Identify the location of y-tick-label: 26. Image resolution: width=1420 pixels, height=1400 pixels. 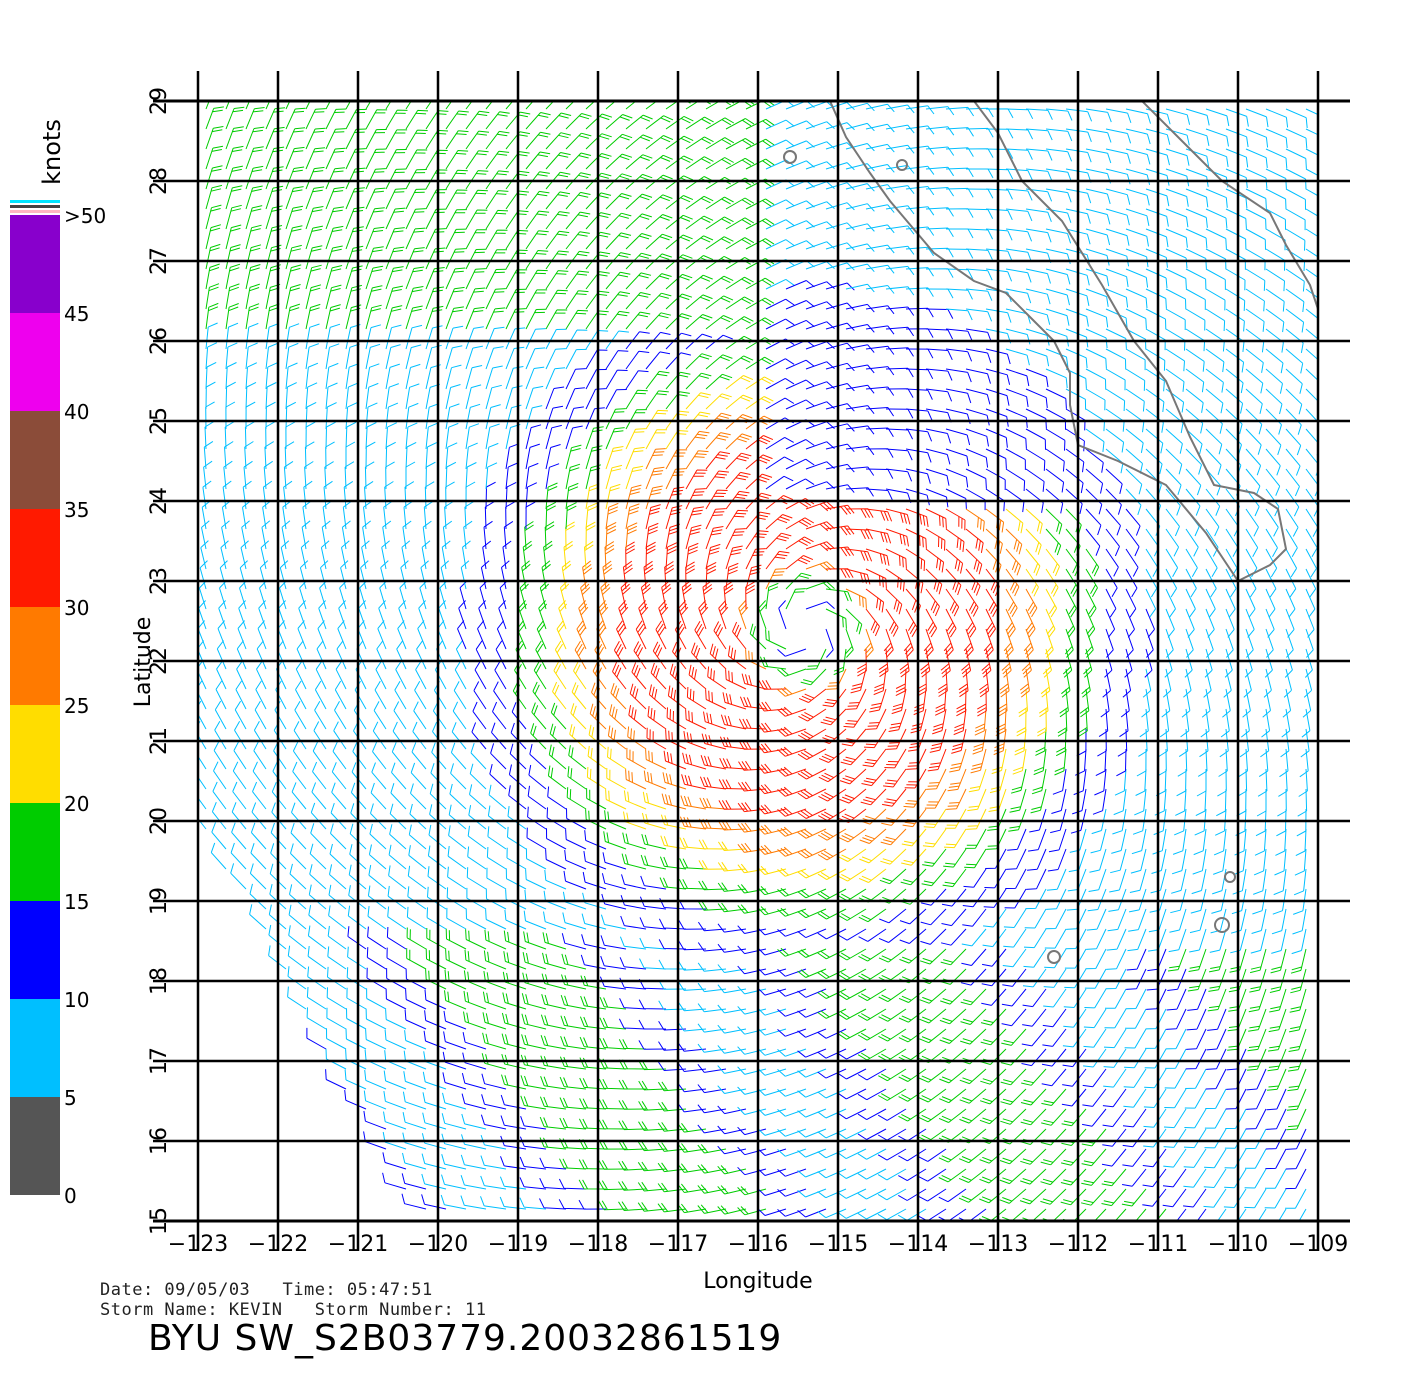
(159, 341).